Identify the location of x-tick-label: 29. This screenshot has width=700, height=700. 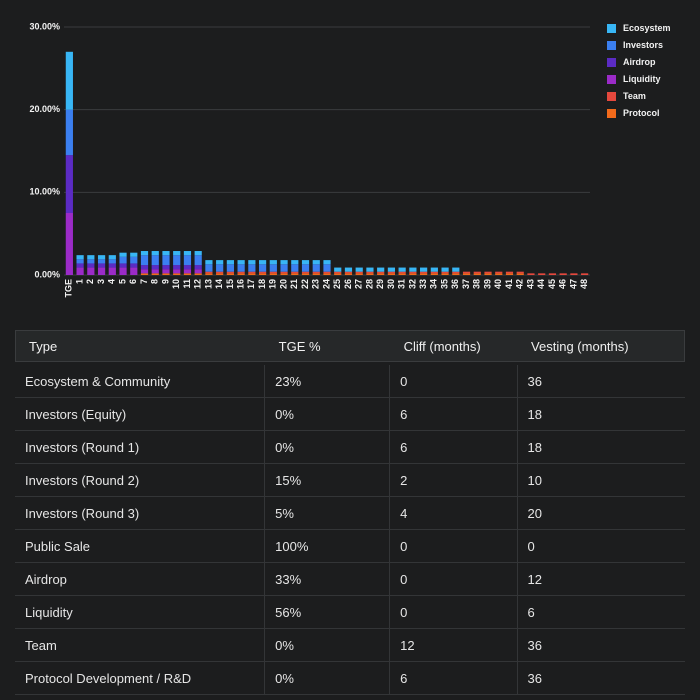
(380, 284).